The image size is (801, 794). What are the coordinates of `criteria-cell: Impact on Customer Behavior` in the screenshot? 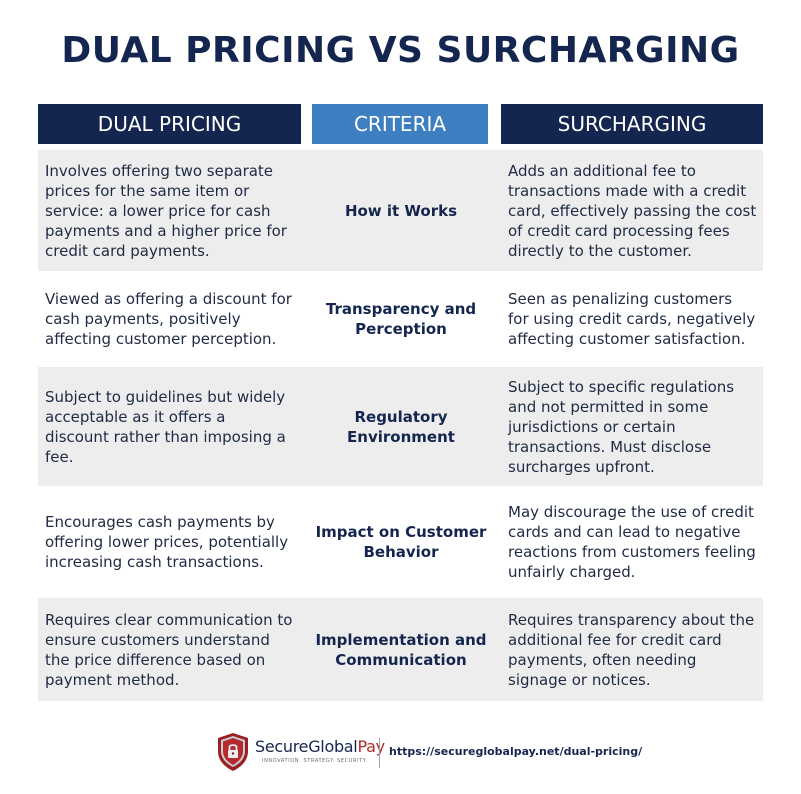 It's located at (401, 542).